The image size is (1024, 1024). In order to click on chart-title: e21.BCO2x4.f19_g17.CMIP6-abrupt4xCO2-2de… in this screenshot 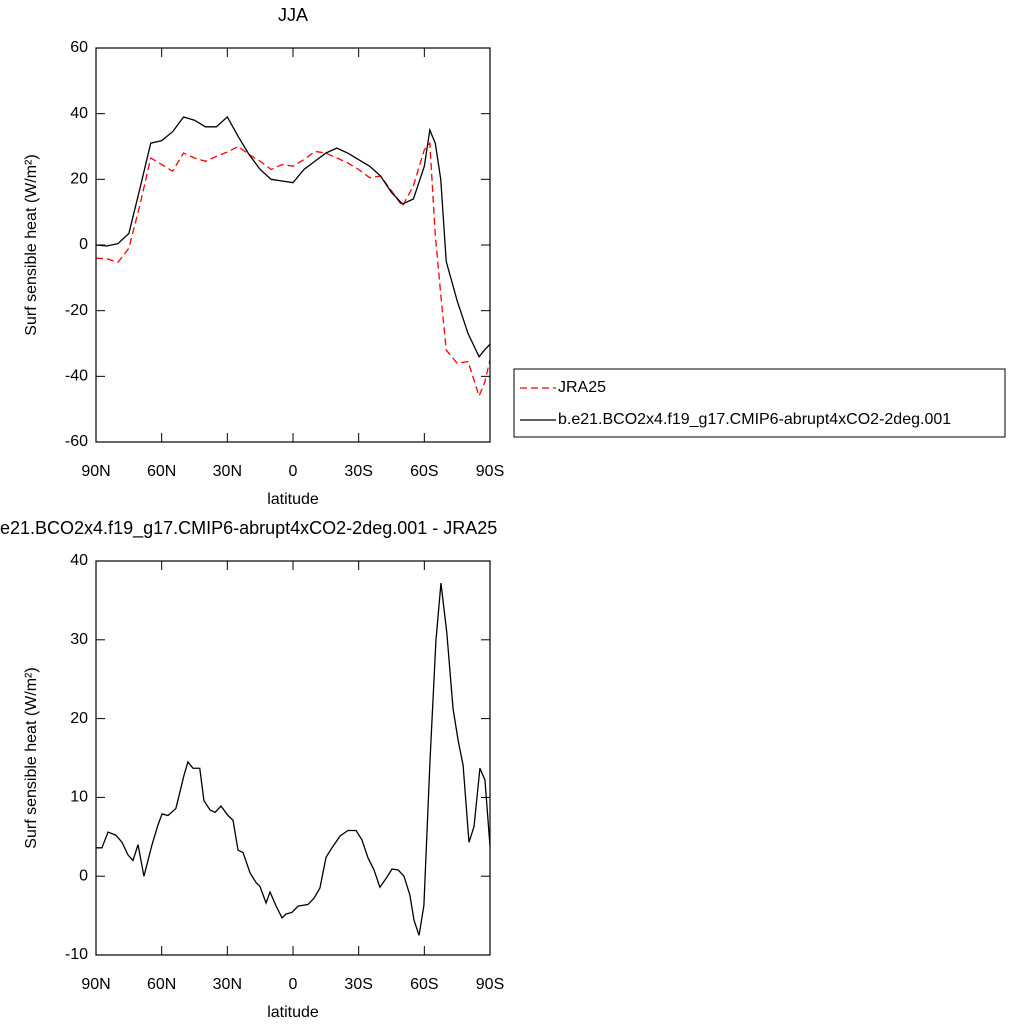, I will do `click(248, 528)`.